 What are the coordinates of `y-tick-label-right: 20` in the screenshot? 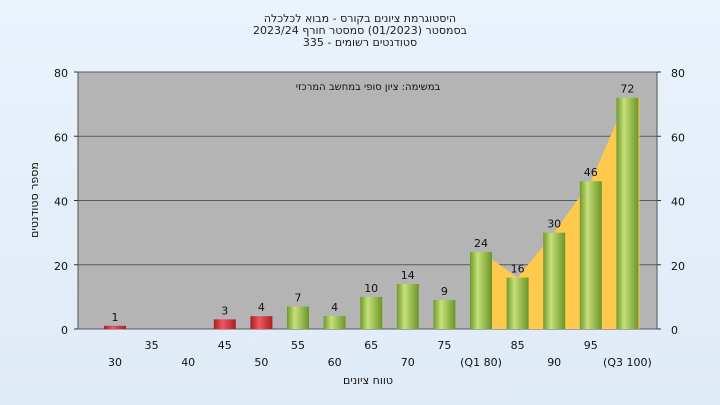 It's located at (678, 266).